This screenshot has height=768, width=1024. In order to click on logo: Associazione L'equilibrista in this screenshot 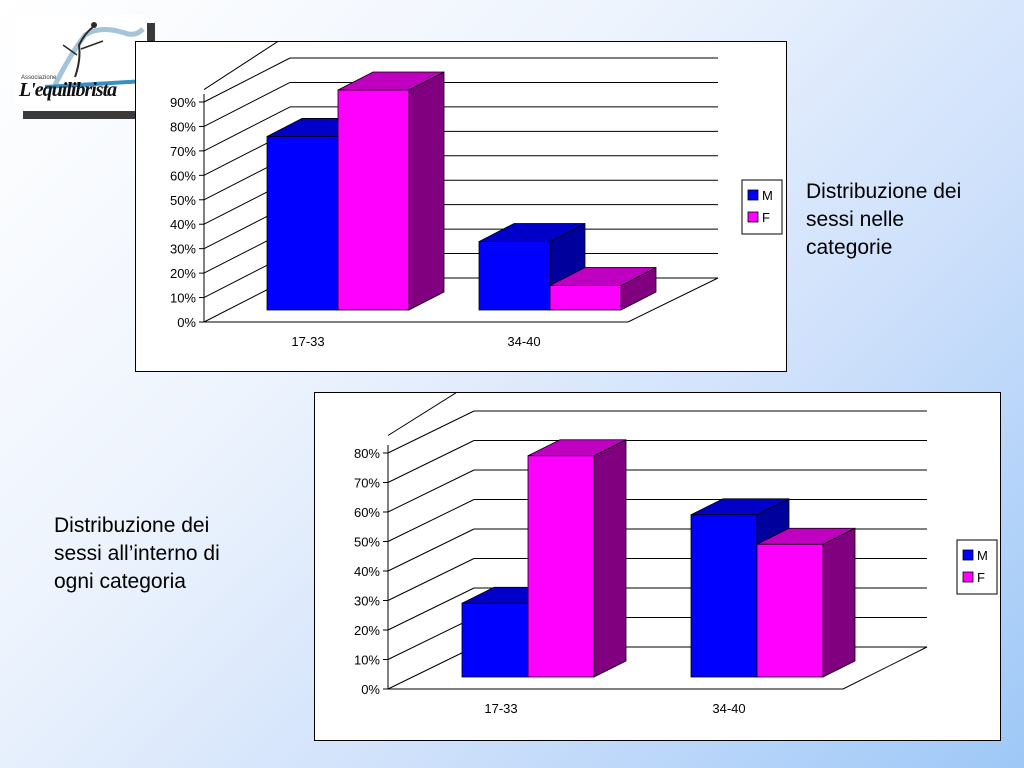, I will do `click(81, 63)`.